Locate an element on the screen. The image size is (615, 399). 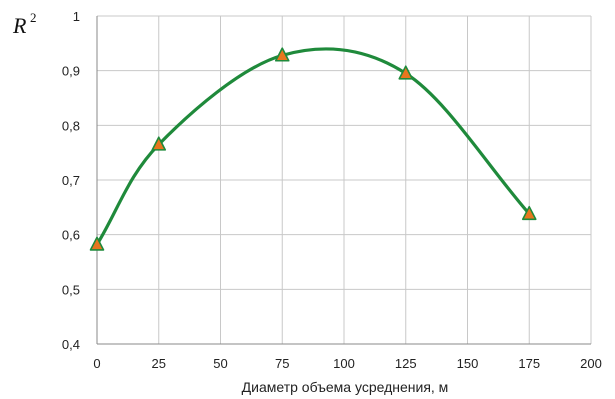
x-tick-label: 100 is located at coordinates (344, 363).